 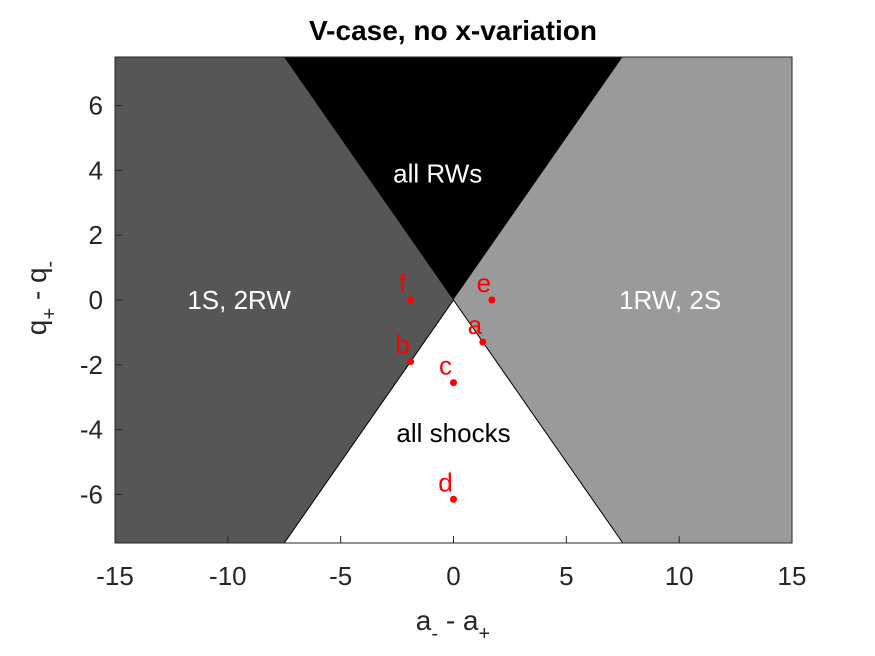 What do you see at coordinates (50, 314) in the screenshot?
I see `y-label-sub1: +` at bounding box center [50, 314].